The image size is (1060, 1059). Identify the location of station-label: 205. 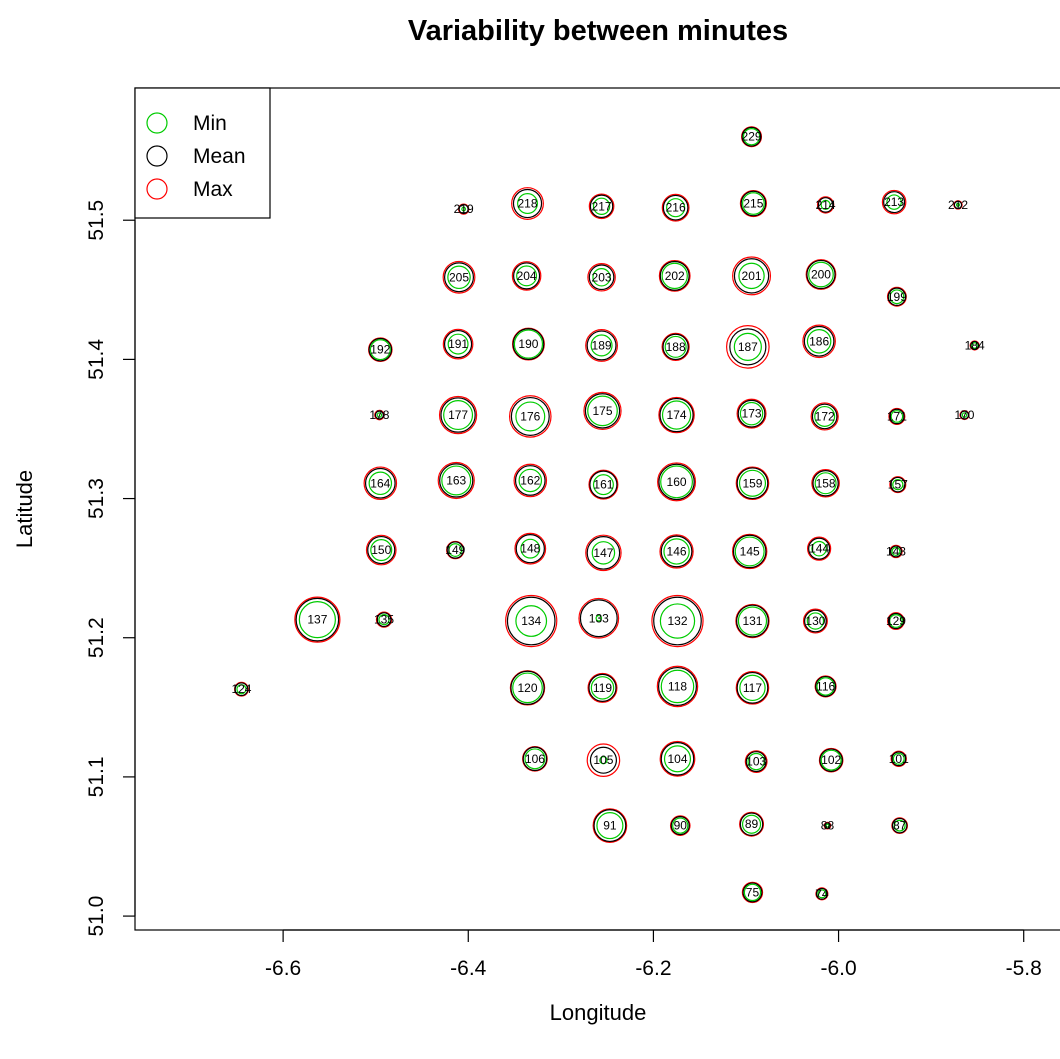
(459, 277).